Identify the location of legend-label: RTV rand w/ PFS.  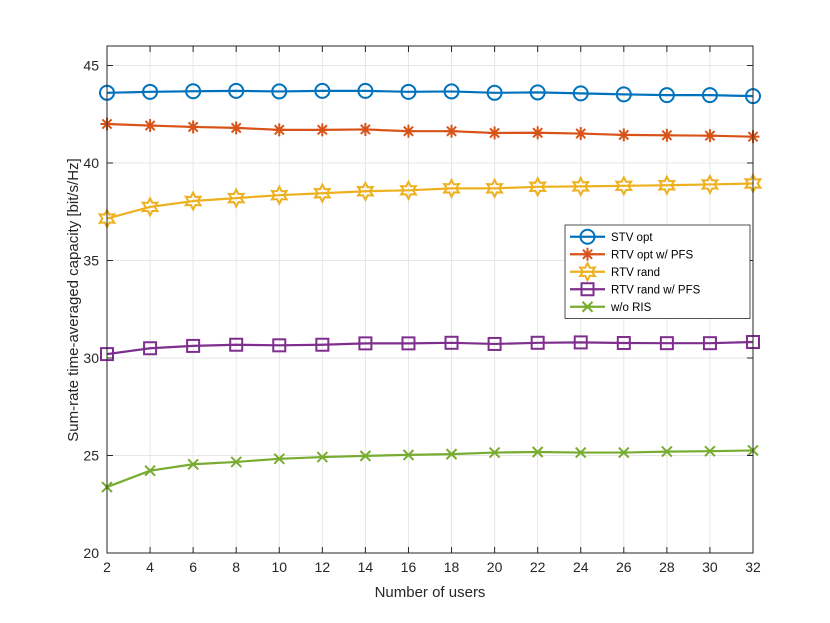
(656, 290).